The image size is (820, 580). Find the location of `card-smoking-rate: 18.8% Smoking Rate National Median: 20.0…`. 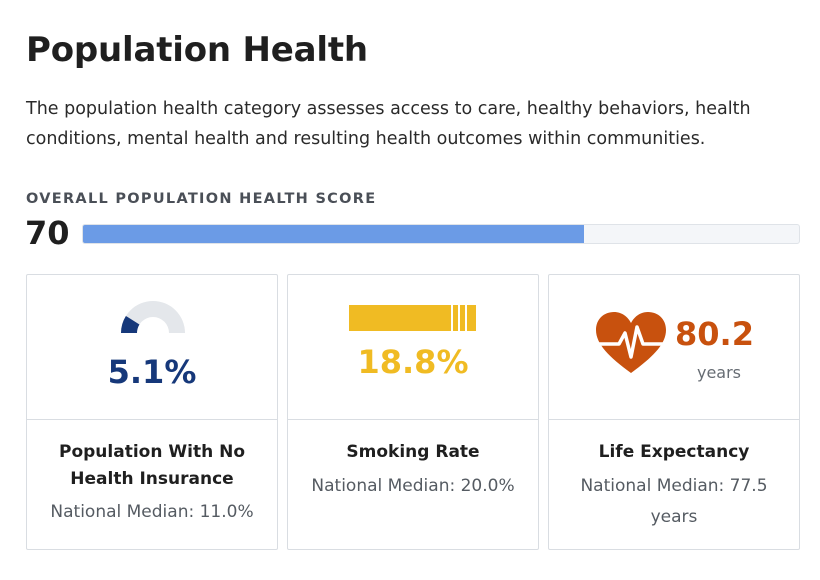

card-smoking-rate: 18.8% Smoking Rate National Median: 20.0… is located at coordinates (413, 412).